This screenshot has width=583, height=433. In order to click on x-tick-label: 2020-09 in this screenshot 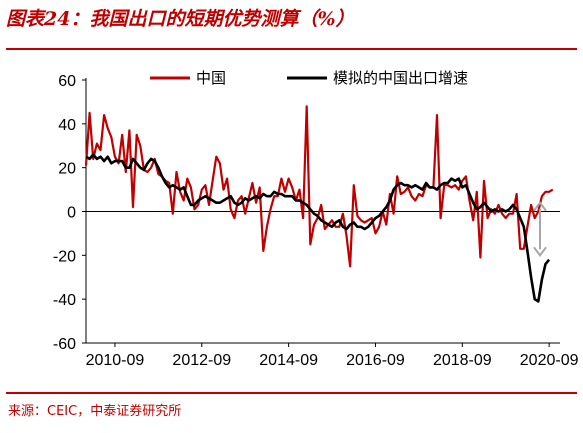, I will do `click(549, 360)`.